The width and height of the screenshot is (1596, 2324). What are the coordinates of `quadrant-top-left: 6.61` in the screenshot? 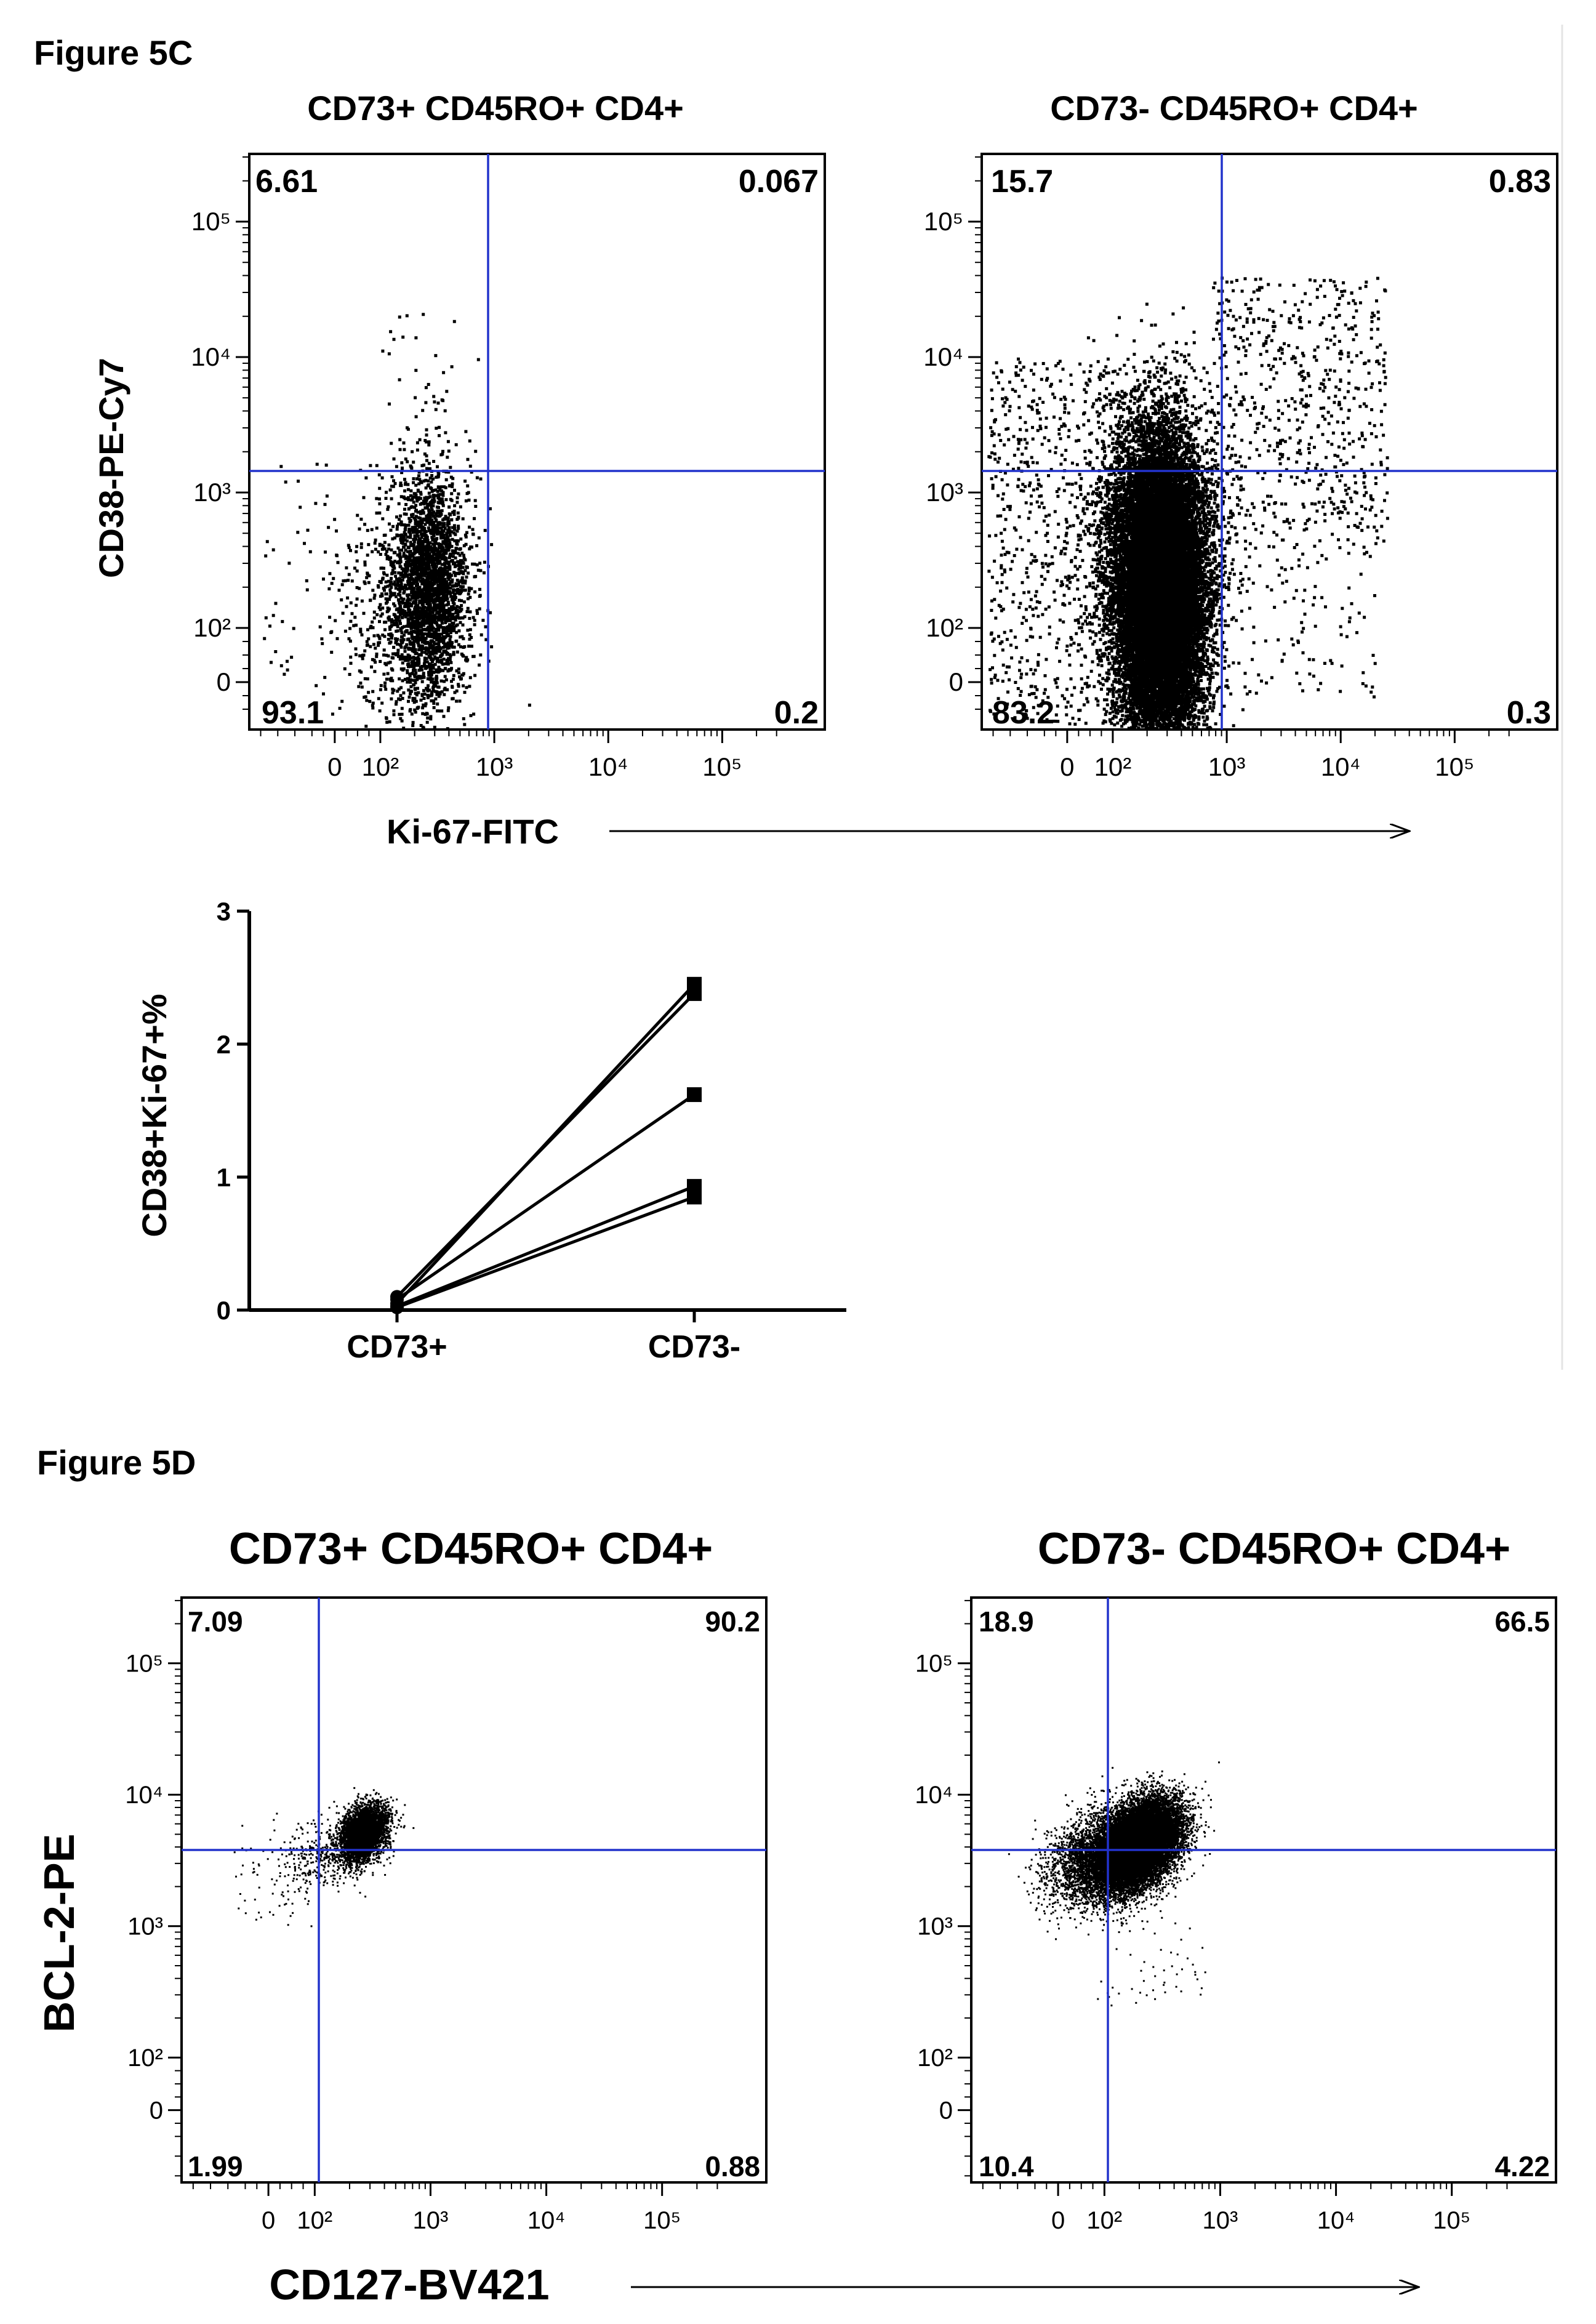 It's located at (286, 181).